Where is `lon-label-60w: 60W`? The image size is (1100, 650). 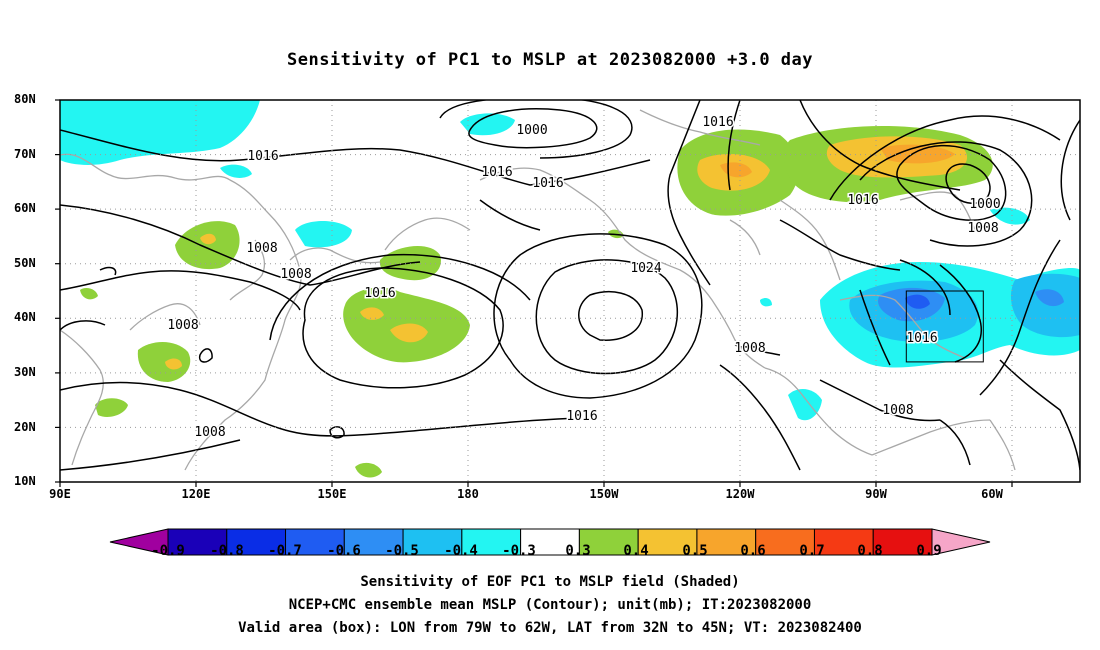 lon-label-60w: 60W is located at coordinates (992, 494).